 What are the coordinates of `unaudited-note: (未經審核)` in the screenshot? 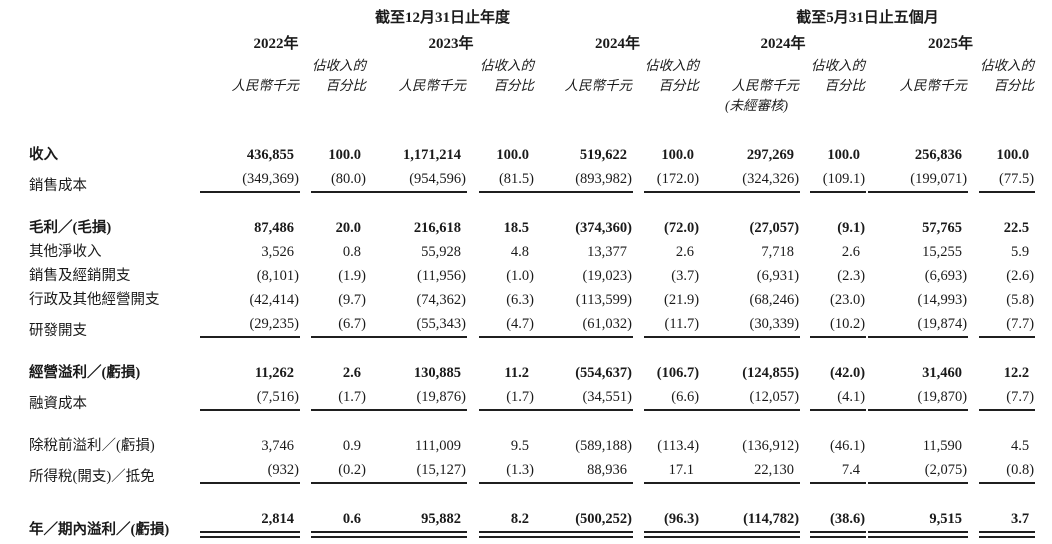 It's located at (757, 105).